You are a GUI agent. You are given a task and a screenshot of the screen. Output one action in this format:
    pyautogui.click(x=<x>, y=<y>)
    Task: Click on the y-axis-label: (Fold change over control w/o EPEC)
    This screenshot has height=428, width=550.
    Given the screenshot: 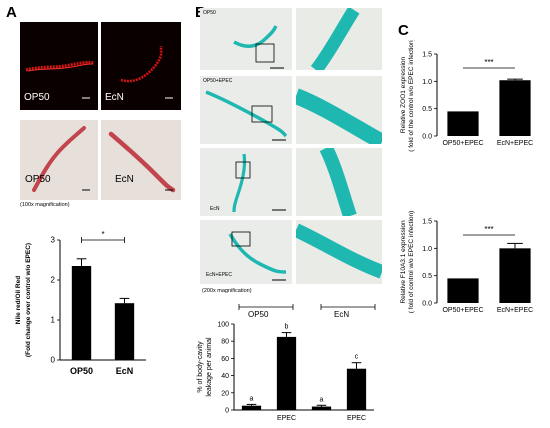 What is the action you would take?
    pyautogui.click(x=28, y=300)
    